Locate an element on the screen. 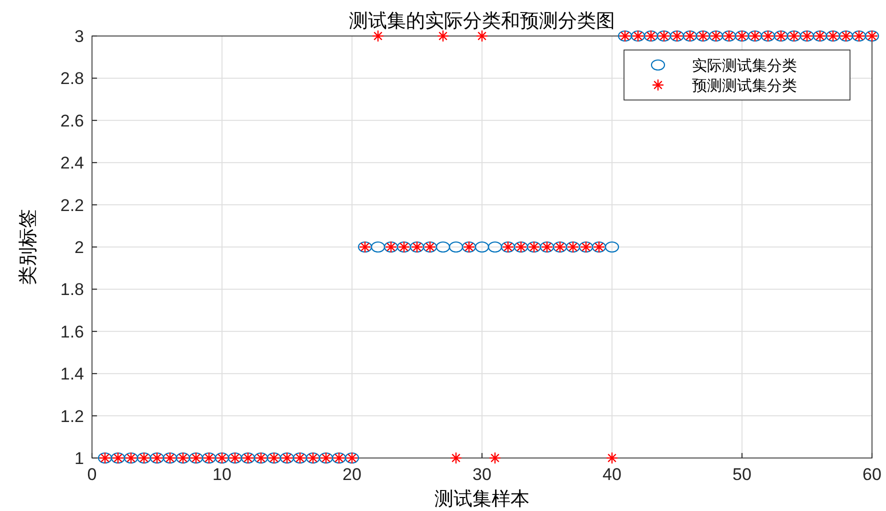 The image size is (886, 511). y-tick-label: 3 is located at coordinates (79, 36).